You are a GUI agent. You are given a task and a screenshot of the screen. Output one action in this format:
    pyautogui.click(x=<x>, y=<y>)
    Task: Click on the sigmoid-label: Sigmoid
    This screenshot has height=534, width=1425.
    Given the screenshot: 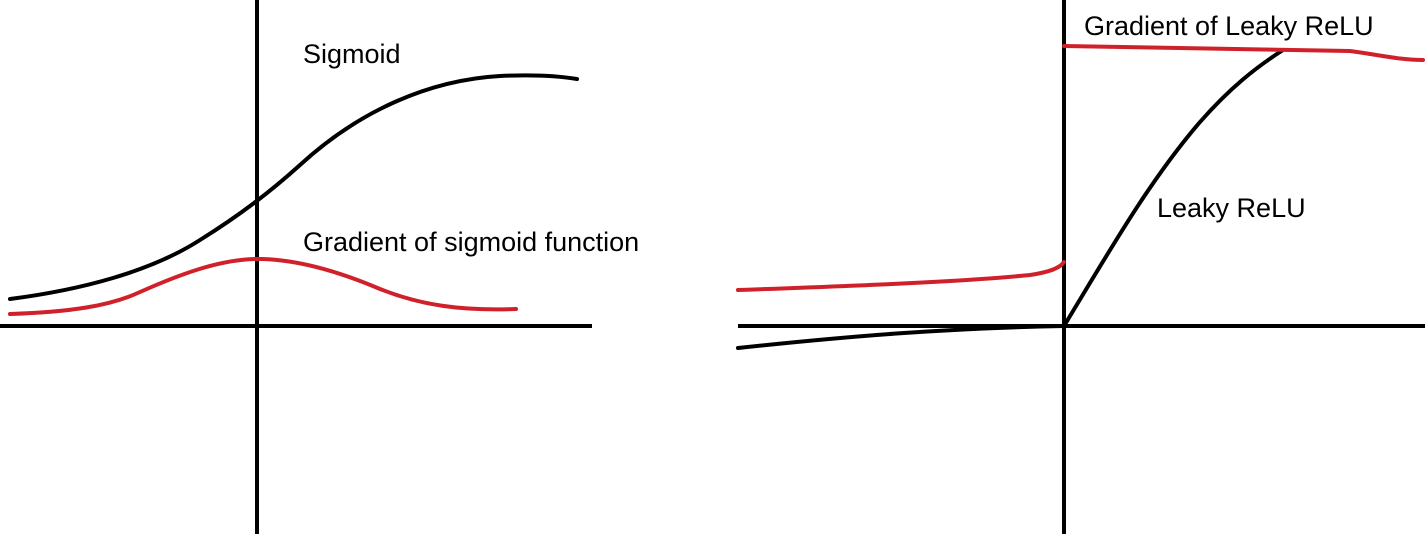 What is the action you would take?
    pyautogui.click(x=352, y=54)
    